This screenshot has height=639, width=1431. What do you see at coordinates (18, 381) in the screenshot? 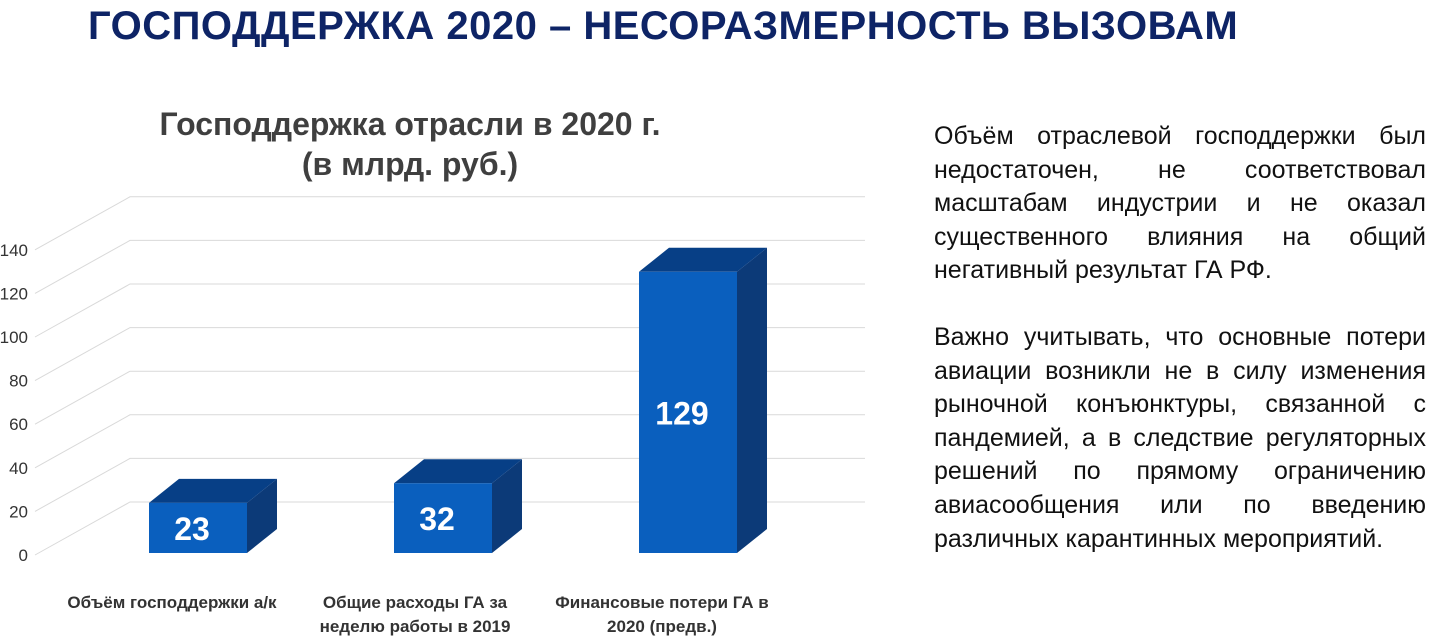
I see `y-tick-label-80: 80` at bounding box center [18, 381].